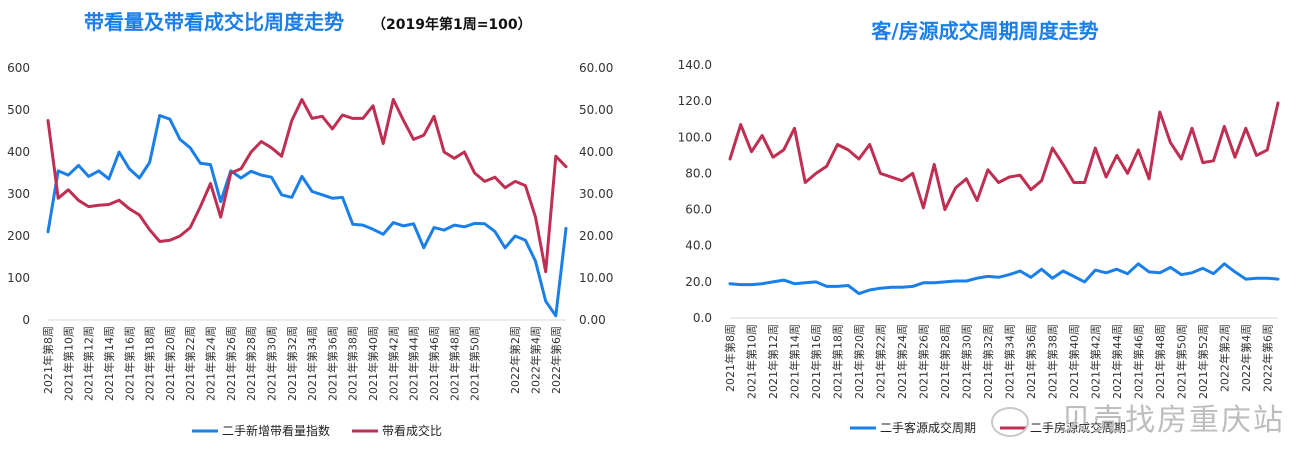 The width and height of the screenshot is (1299, 451). What do you see at coordinates (452, 24) in the screenshot?
I see `chart-subtitle: （2019年第1周=100）` at bounding box center [452, 24].